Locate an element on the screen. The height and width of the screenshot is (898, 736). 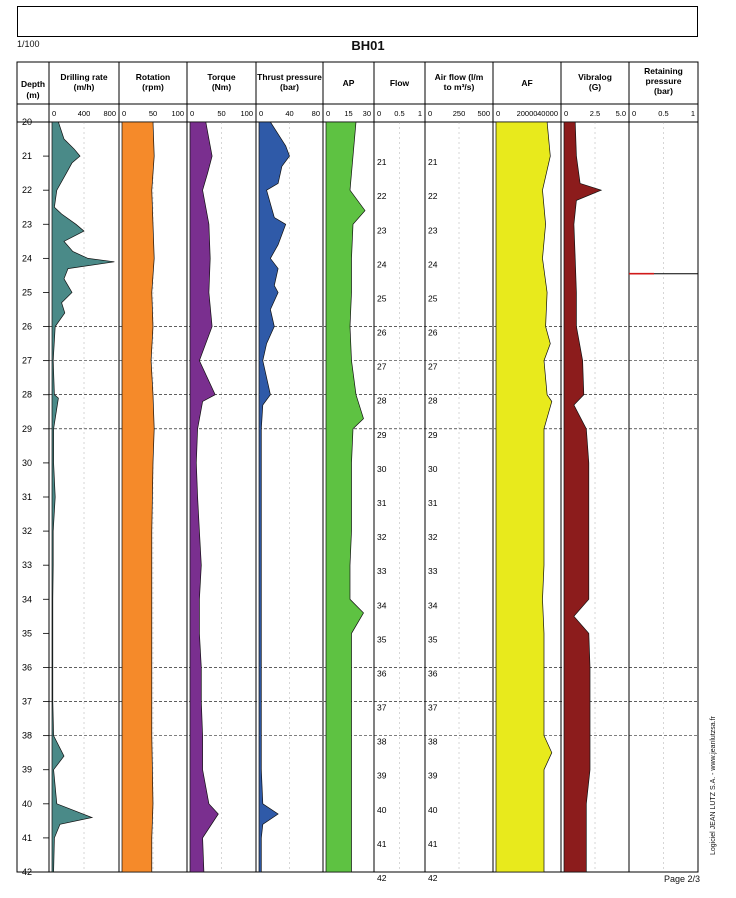
airflow-depth-label: 35 is located at coordinates (433, 639).